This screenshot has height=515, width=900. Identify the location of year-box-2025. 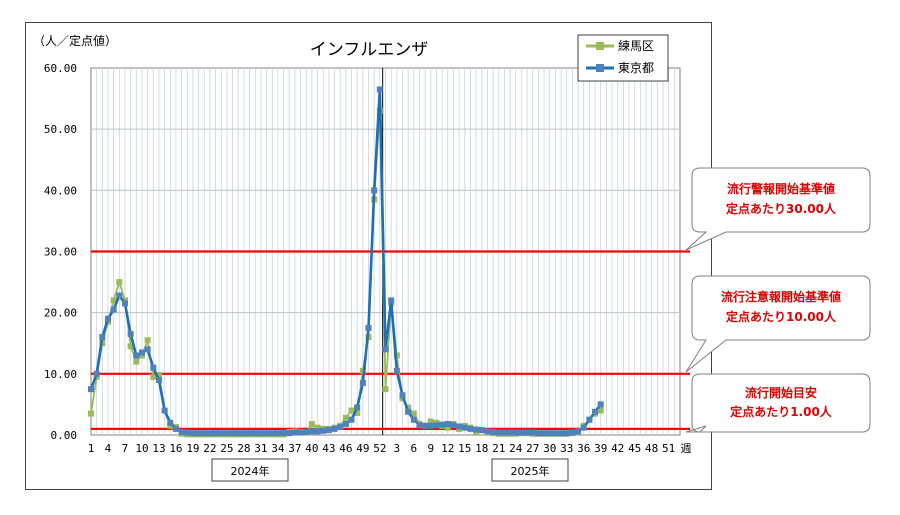
(530, 470).